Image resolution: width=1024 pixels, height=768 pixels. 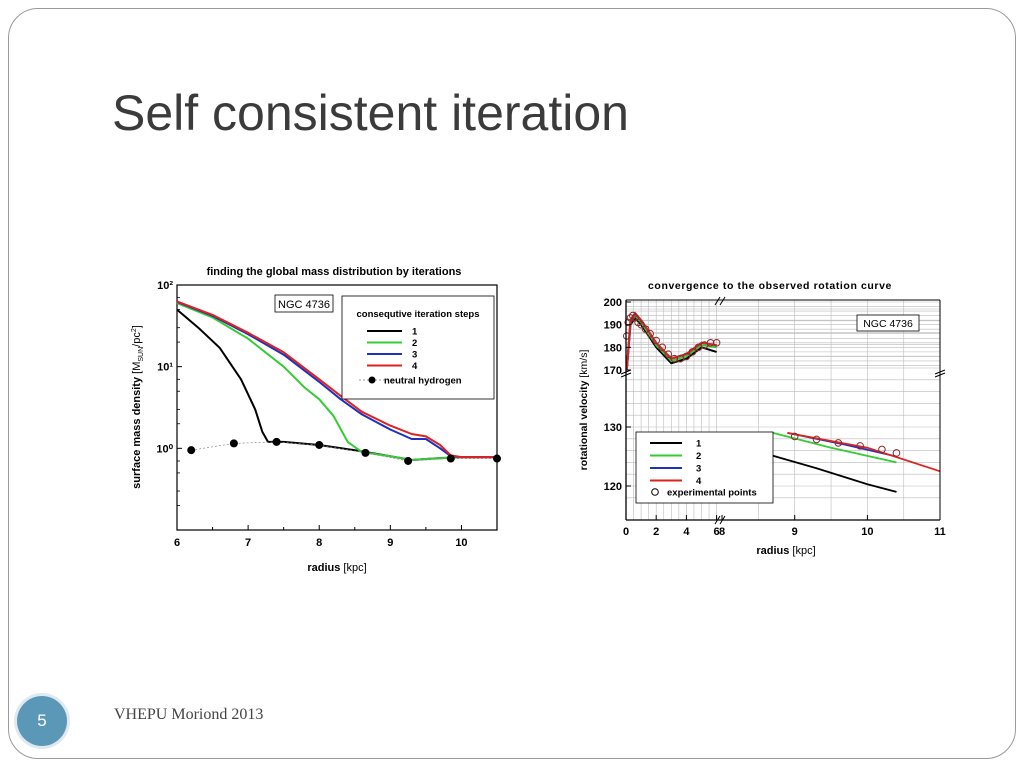 What do you see at coordinates (940, 373) in the screenshot?
I see `y-break-mark-right` at bounding box center [940, 373].